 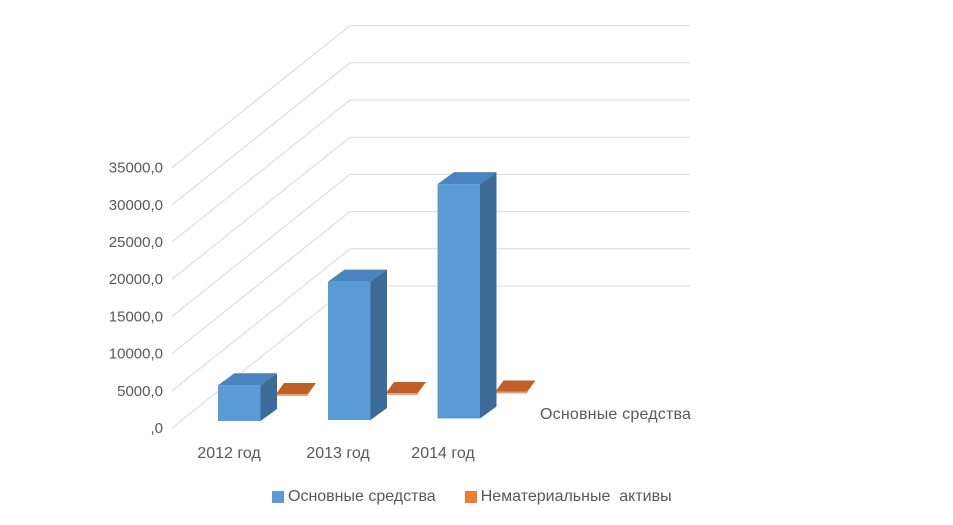 I want to click on legend-label-nematerialnye-aktivy: Нематериальные активы, so click(x=576, y=496).